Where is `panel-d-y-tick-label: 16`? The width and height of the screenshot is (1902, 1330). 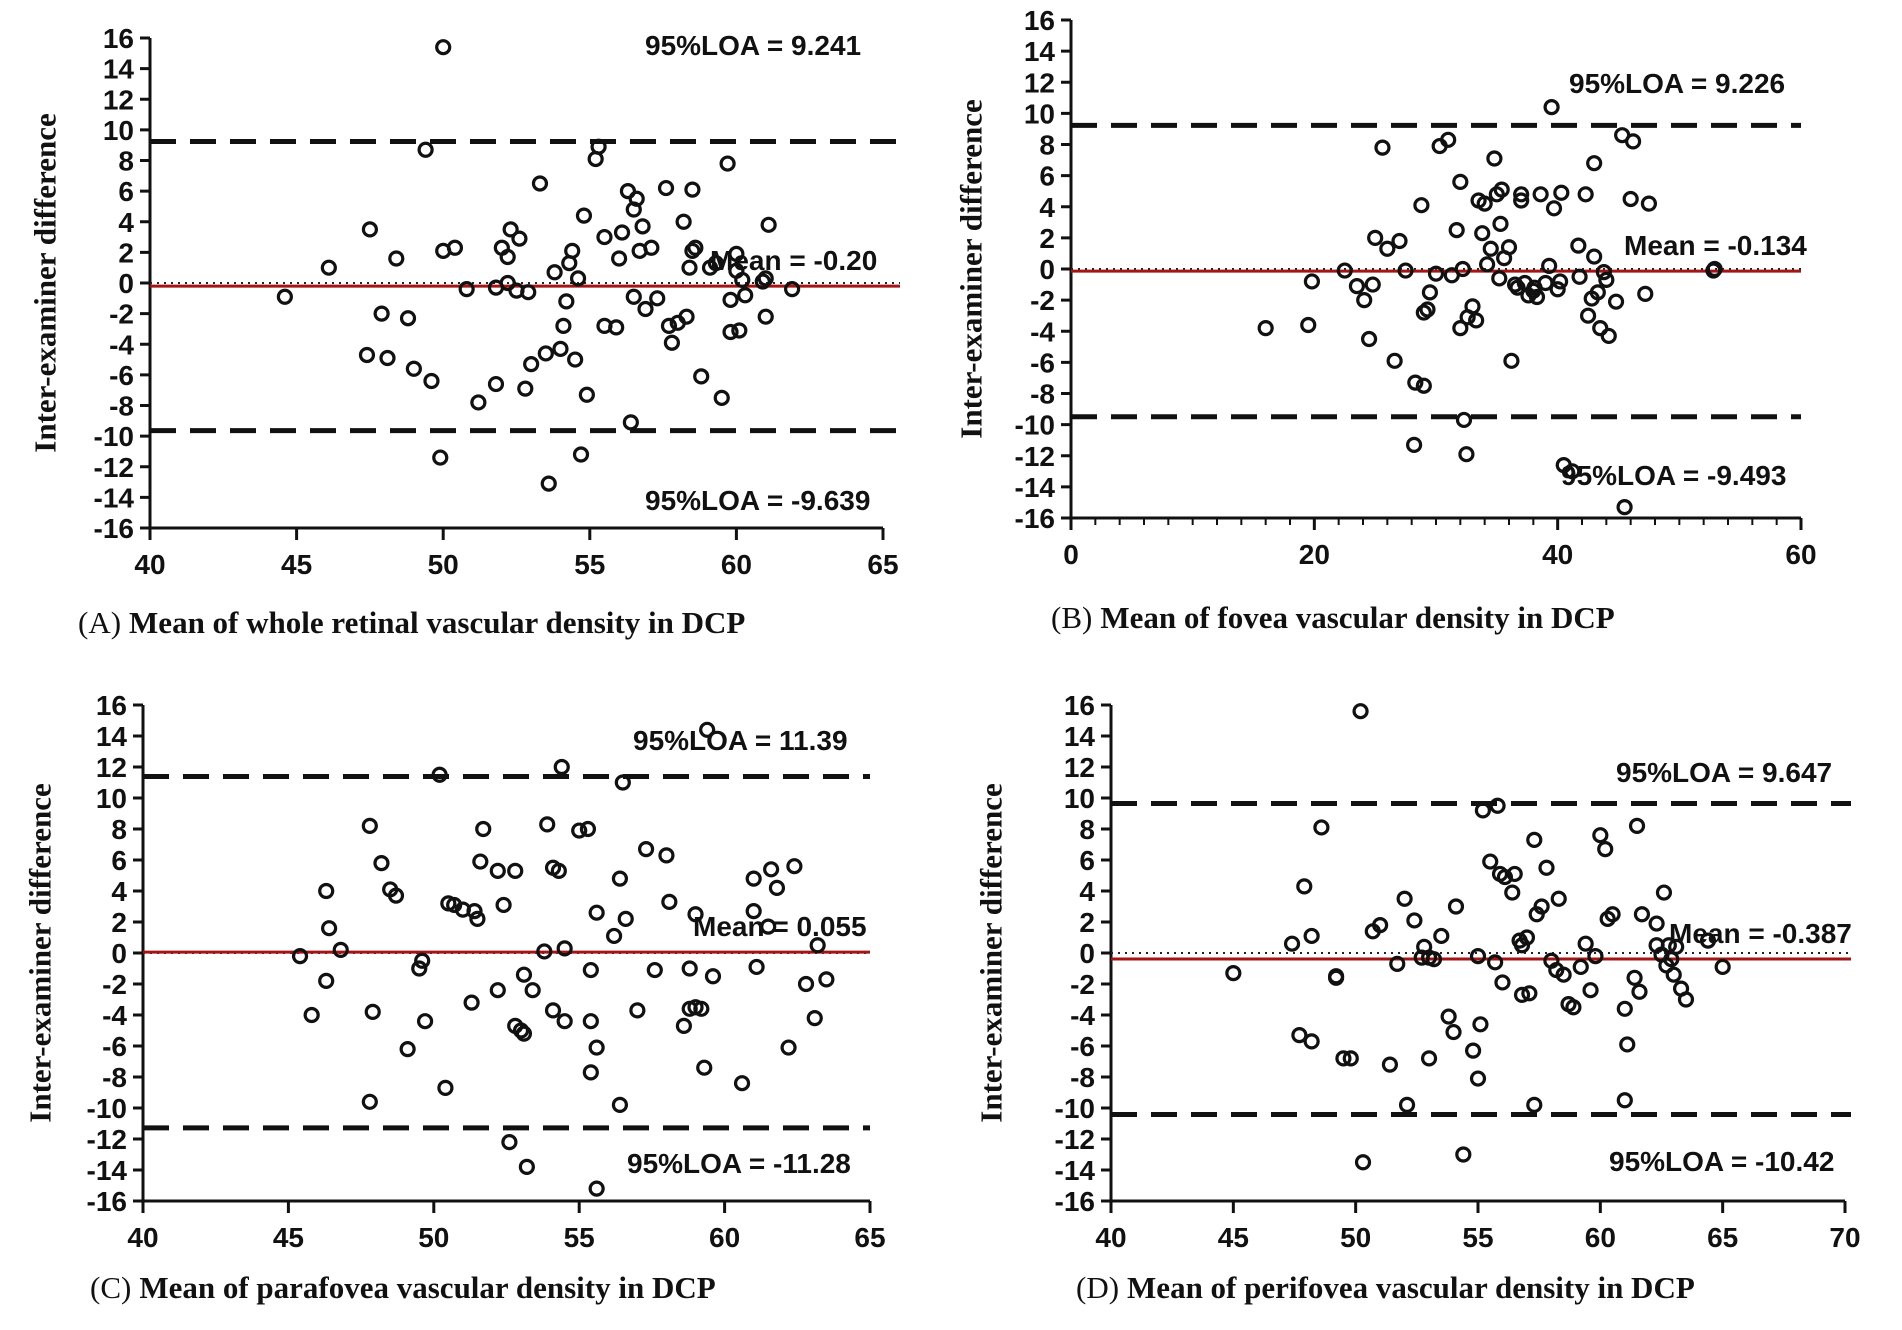
panel-d-y-tick-label: 16 is located at coordinates (1079, 705).